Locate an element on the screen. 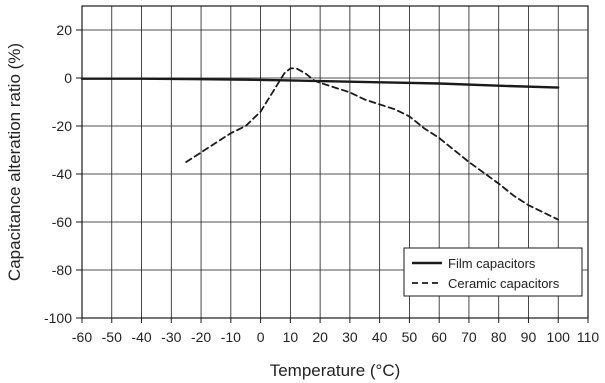  x-tick-label: 90 is located at coordinates (529, 337).